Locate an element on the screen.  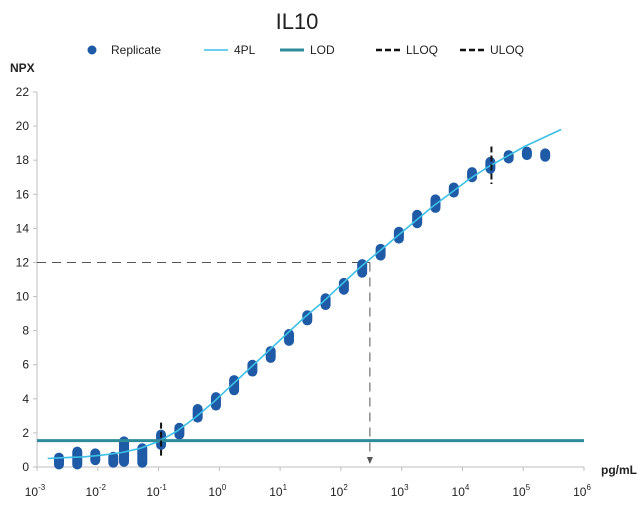
y-tick-label: 18 is located at coordinates (23, 160).